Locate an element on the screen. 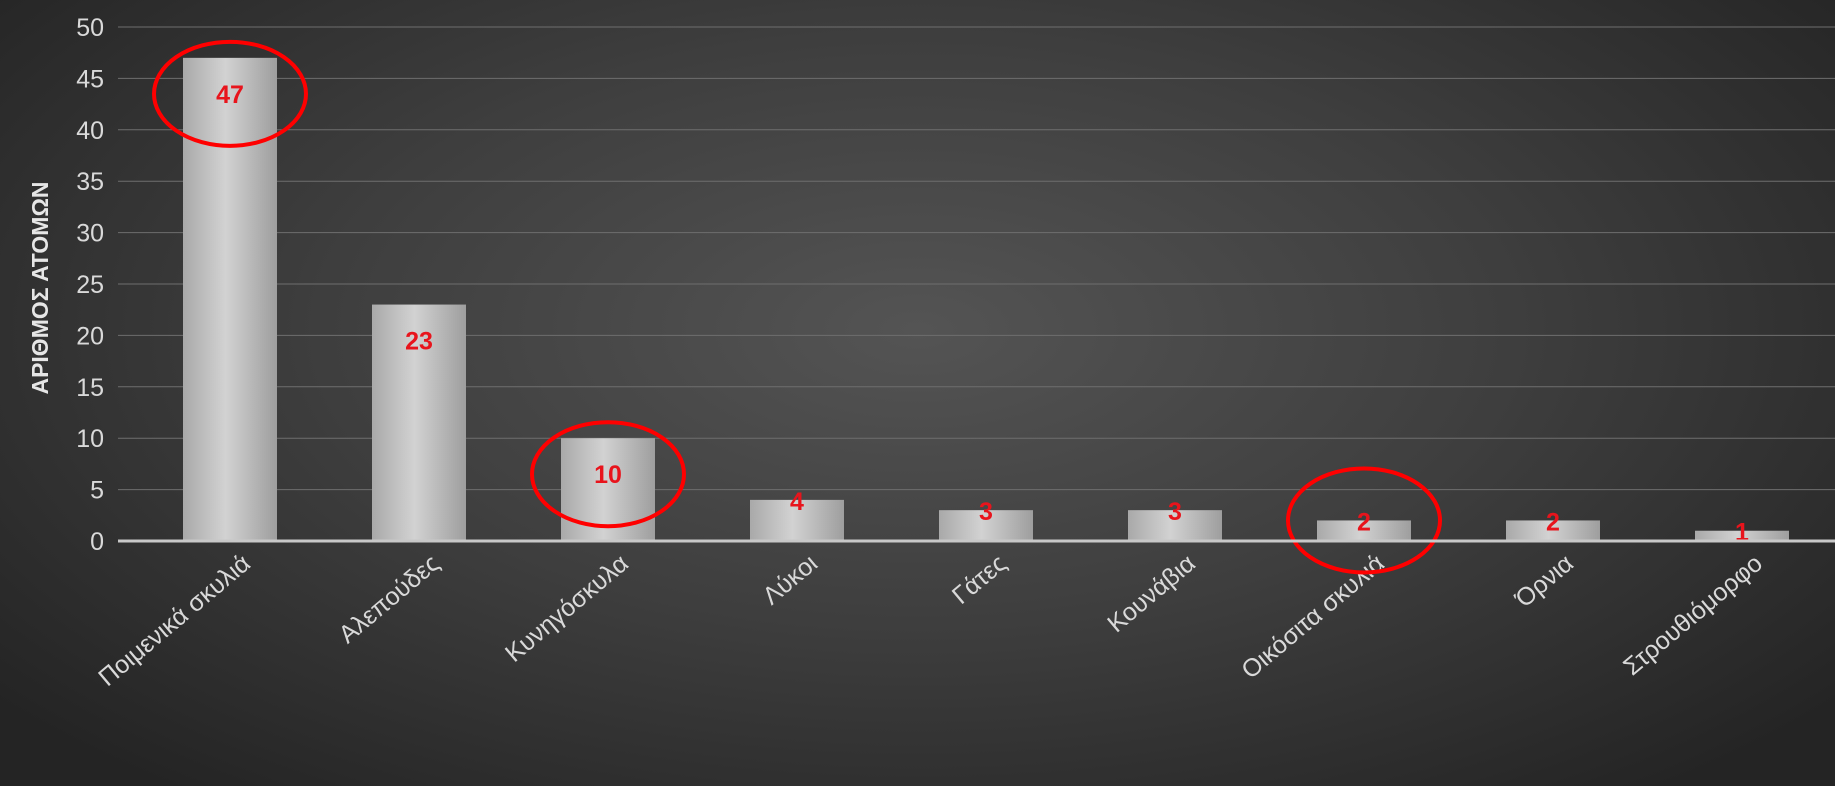  x-tick-label: Κυνηγόσκυλα is located at coordinates (567, 608).